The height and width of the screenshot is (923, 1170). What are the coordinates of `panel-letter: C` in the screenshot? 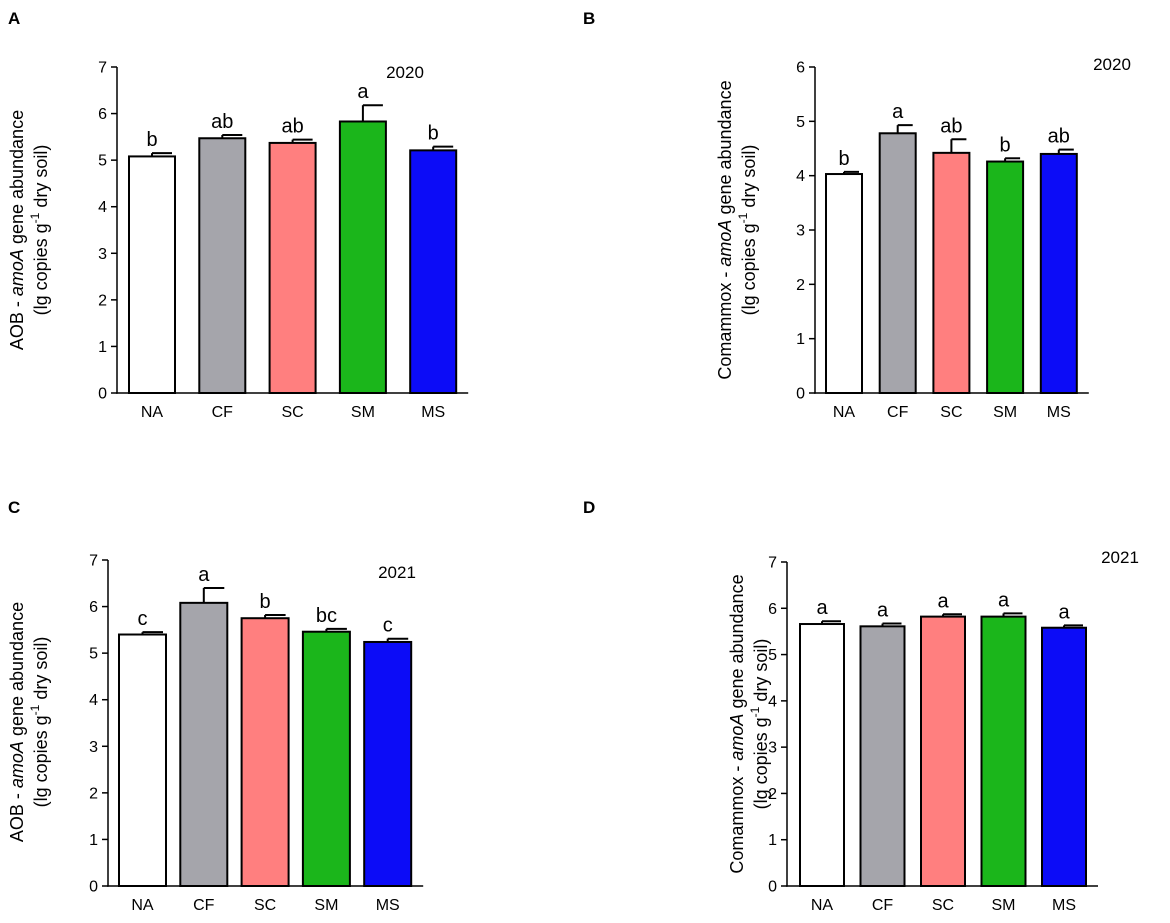 It's located at (14, 507).